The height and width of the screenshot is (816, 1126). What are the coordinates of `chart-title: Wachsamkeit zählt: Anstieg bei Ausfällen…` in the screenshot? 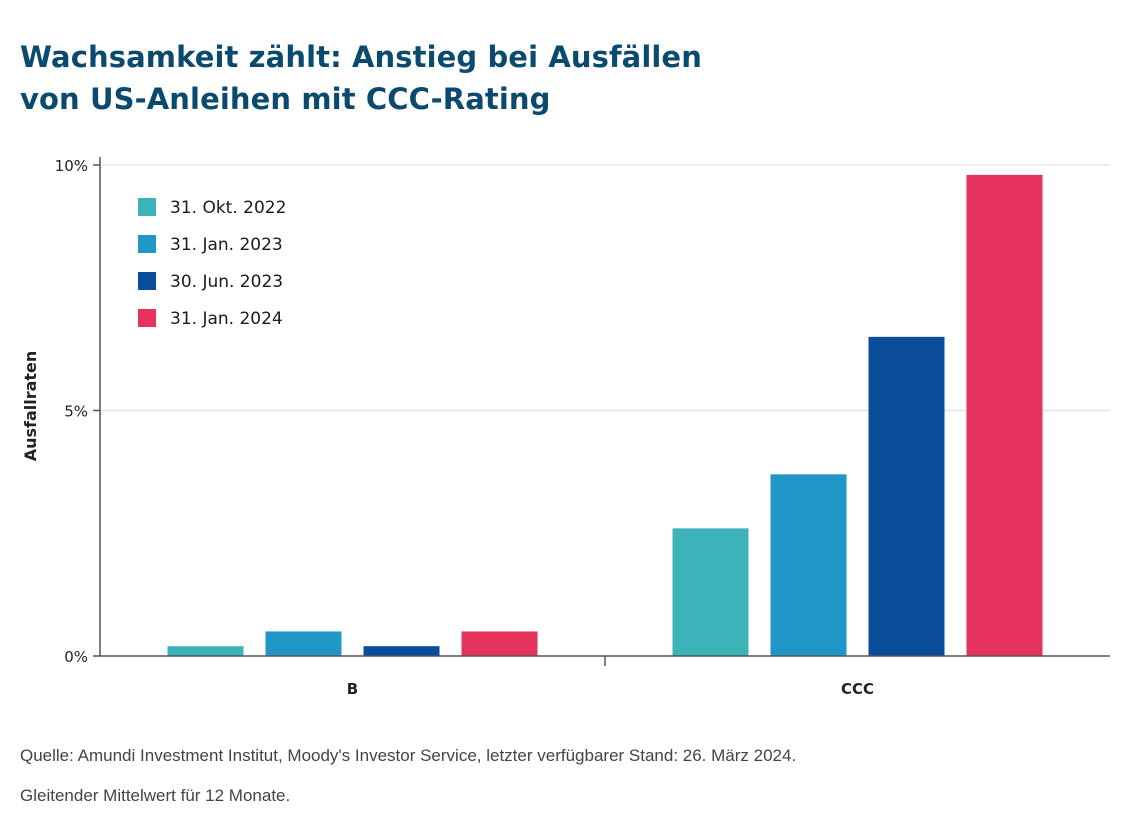 It's located at (470, 78).